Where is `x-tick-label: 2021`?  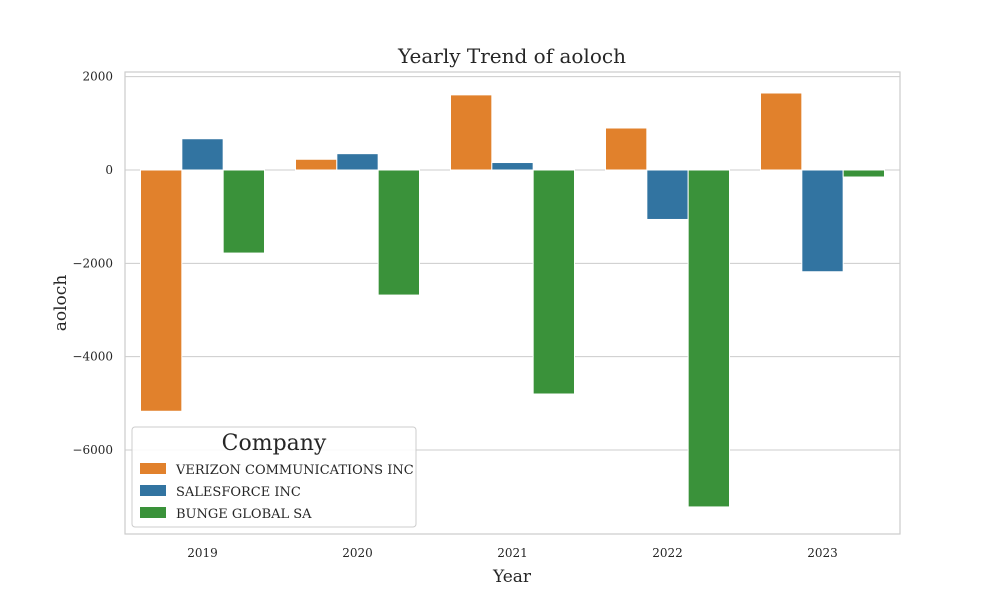
x-tick-label: 2021 is located at coordinates (512, 553).